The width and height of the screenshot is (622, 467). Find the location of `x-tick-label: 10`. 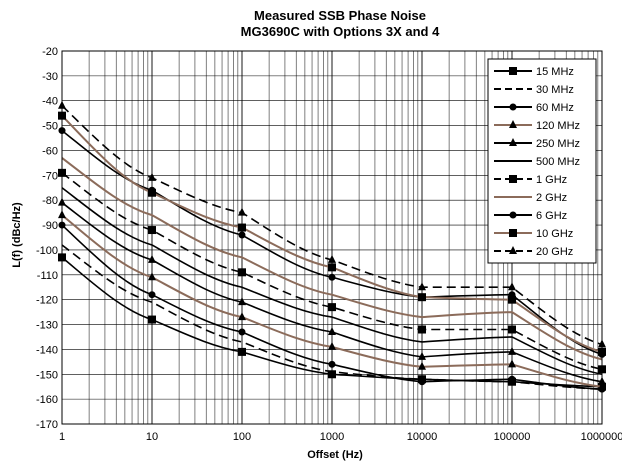

x-tick-label: 10 is located at coordinates (152, 437).